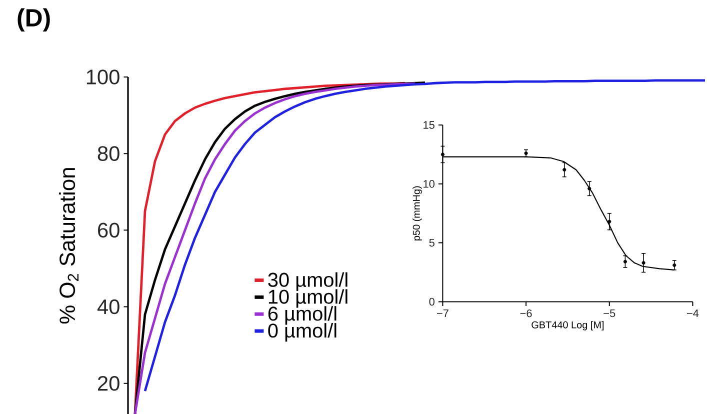 The height and width of the screenshot is (414, 707). Describe the element at coordinates (429, 184) in the screenshot. I see `y-tick-label: 10` at that location.